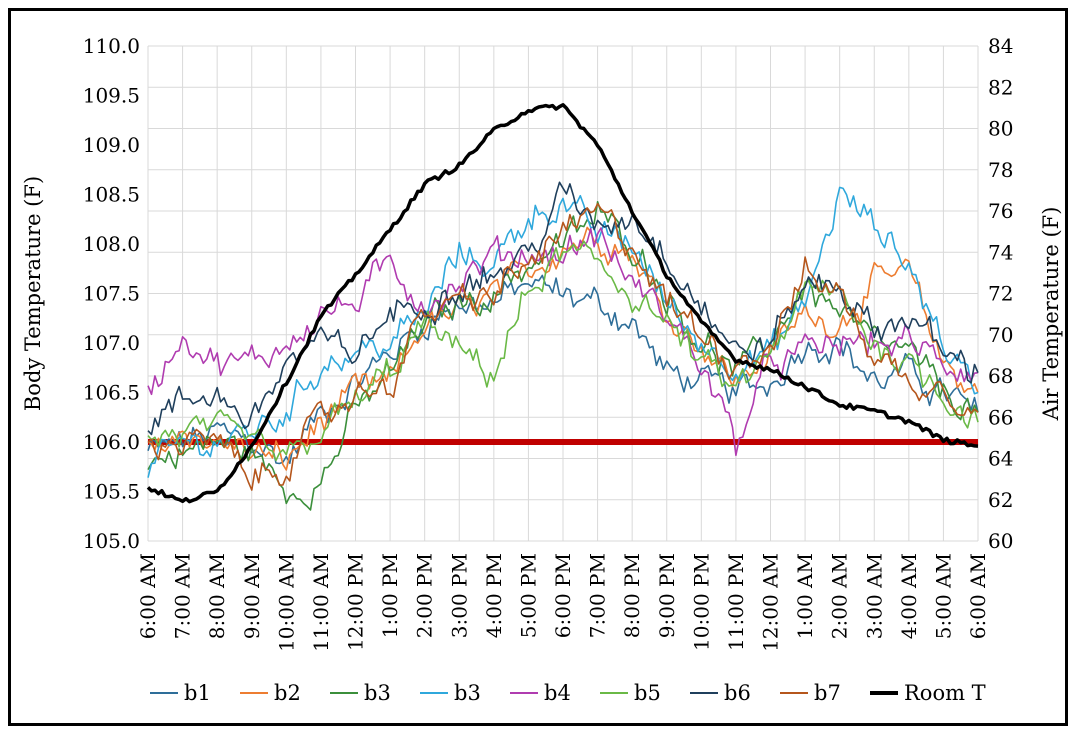 Image resolution: width=1080 pixels, height=738 pixels. Describe the element at coordinates (1000, 459) in the screenshot. I see `y-right-tick-label: 64` at that location.